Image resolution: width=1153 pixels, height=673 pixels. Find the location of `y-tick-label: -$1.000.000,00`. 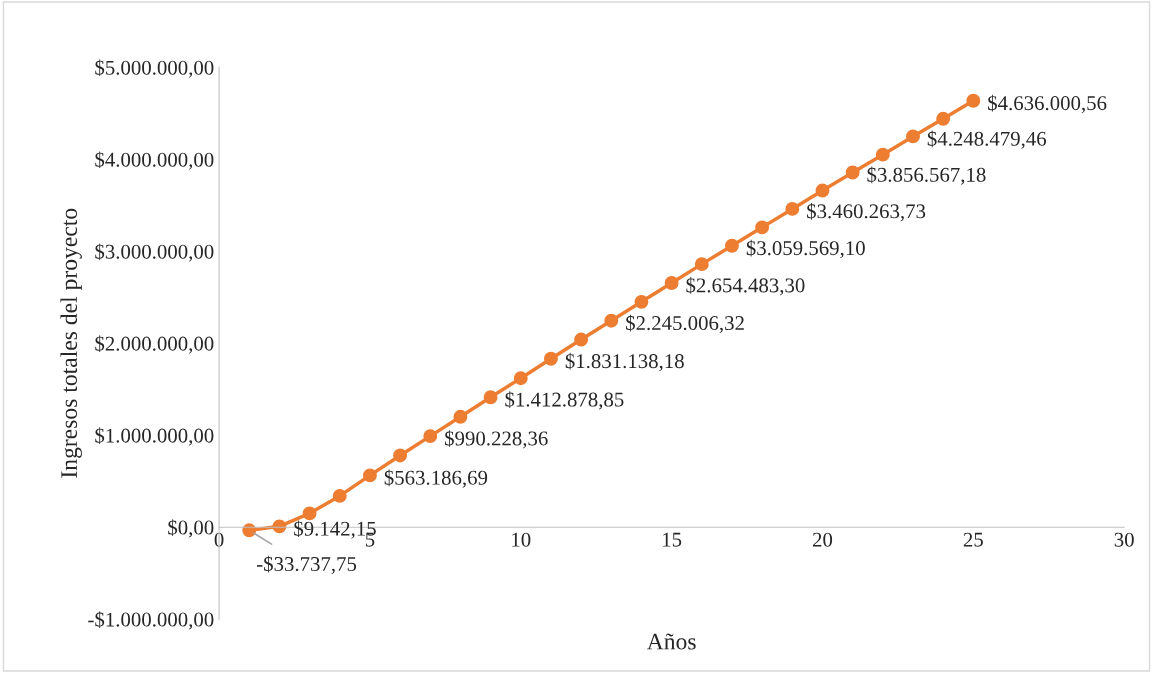

y-tick-label: -$1.000.000,00 is located at coordinates (151, 620).